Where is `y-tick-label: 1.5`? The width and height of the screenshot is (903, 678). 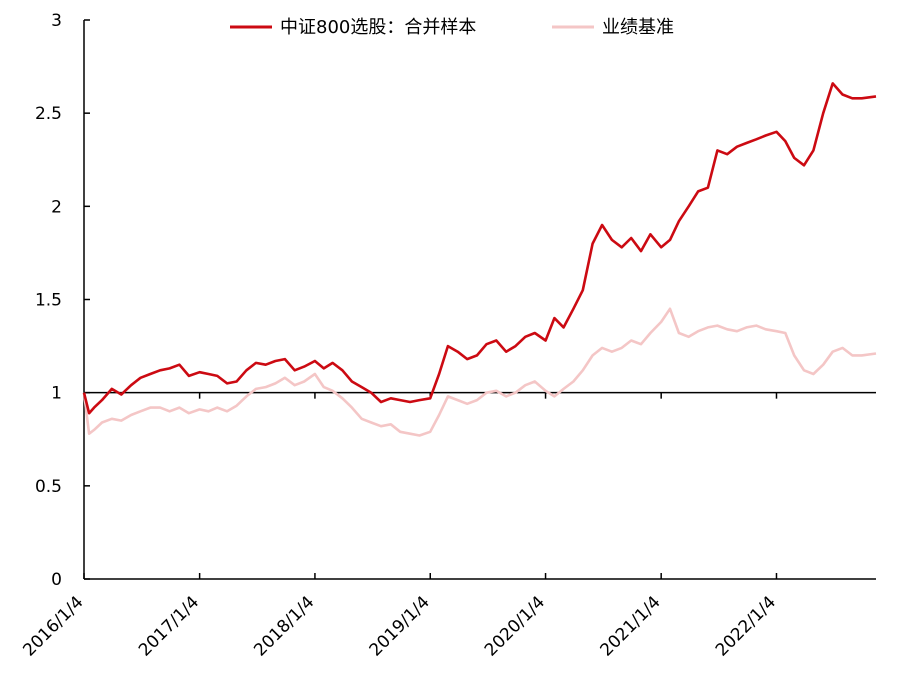
y-tick-label: 1.5 is located at coordinates (48, 301).